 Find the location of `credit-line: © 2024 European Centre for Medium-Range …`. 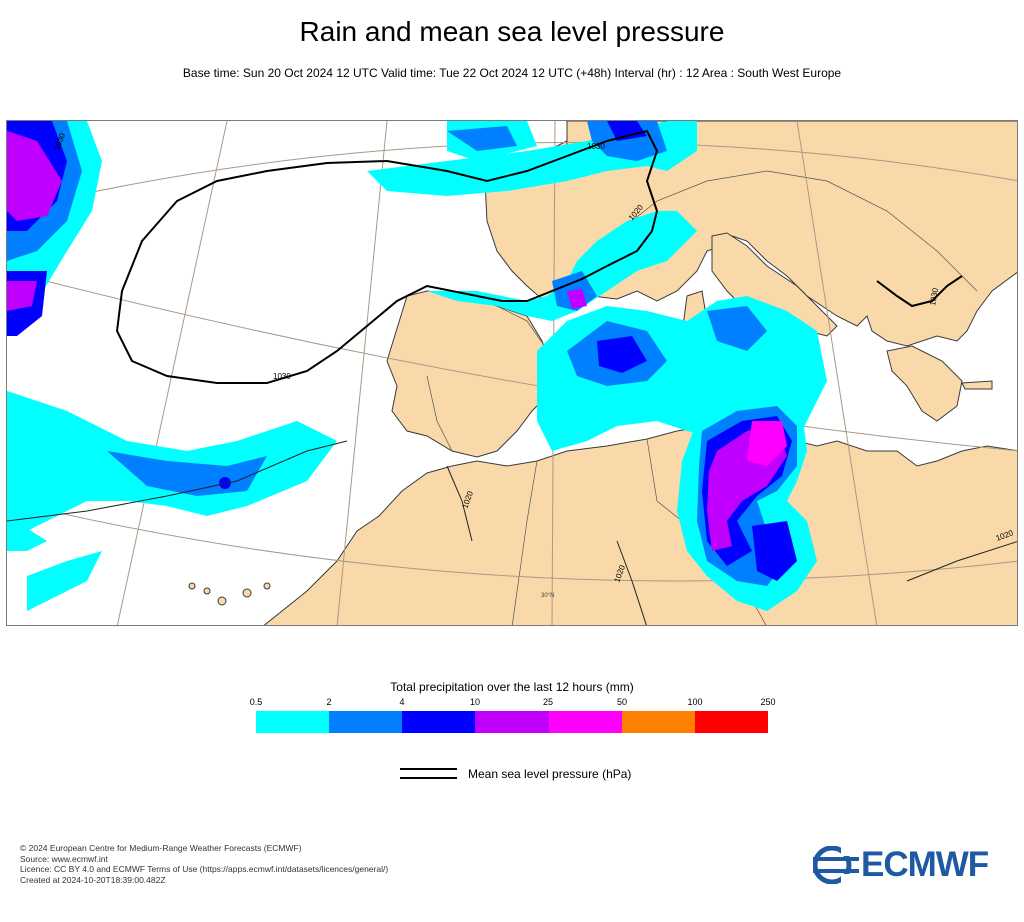

credit-line: © 2024 European Centre for Medium-Range … is located at coordinates (161, 848).